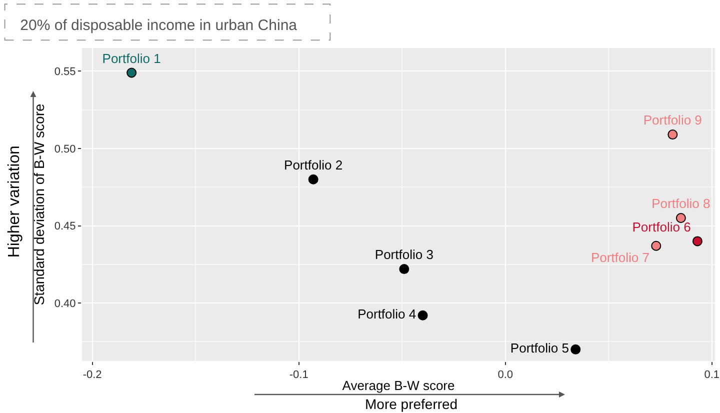 The height and width of the screenshot is (413, 720). What do you see at coordinates (672, 120) in the screenshot?
I see `series-label: Portfolio 9` at bounding box center [672, 120].